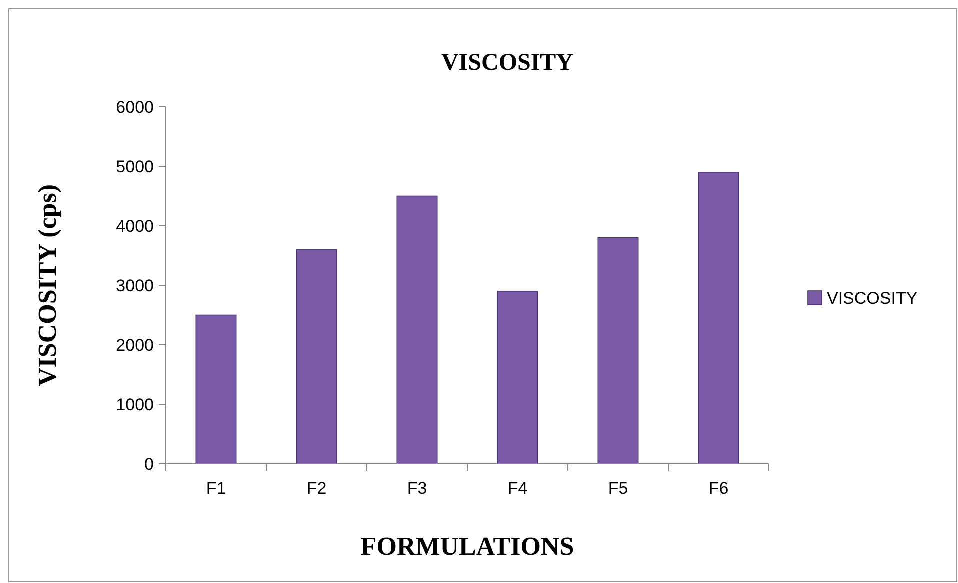 The image size is (958, 583). I want to click on x-tick-label: F3, so click(417, 488).